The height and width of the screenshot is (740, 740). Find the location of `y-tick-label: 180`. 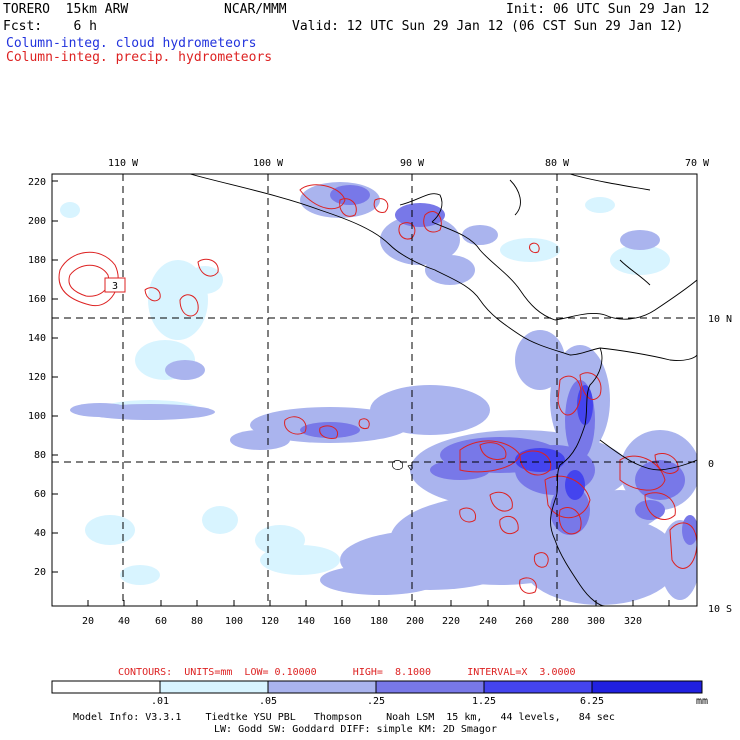

y-tick-label: 180 is located at coordinates (37, 260).